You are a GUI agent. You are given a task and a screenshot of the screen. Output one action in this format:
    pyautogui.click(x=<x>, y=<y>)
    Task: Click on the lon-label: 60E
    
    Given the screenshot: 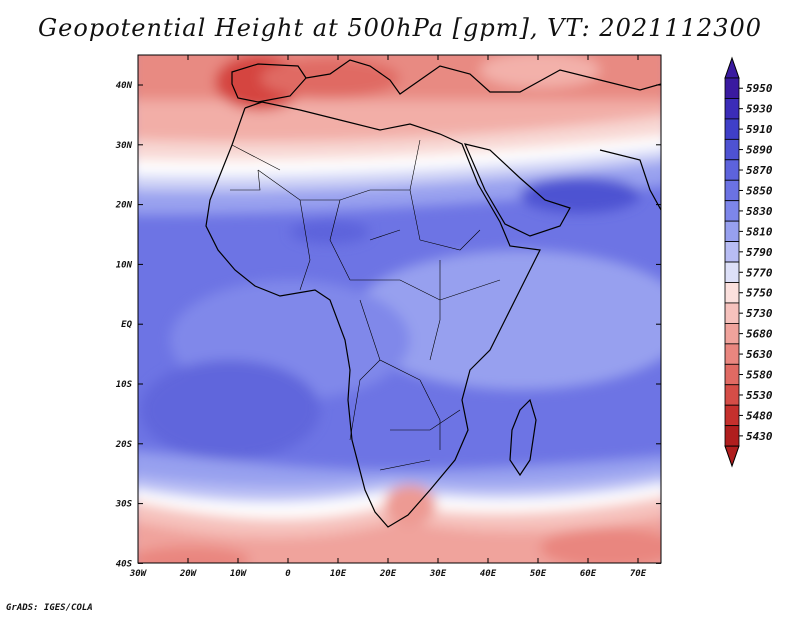 What is the action you would take?
    pyautogui.click(x=588, y=574)
    